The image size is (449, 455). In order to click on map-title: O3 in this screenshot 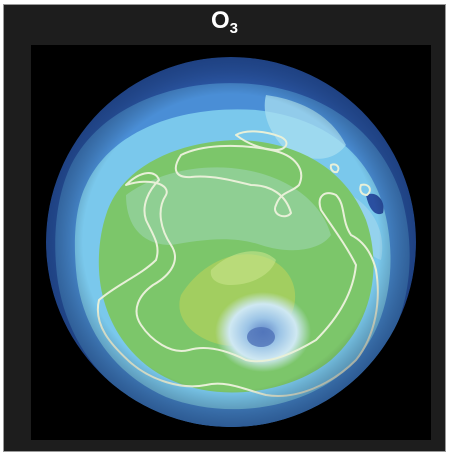, I will do `click(224, 21)`.